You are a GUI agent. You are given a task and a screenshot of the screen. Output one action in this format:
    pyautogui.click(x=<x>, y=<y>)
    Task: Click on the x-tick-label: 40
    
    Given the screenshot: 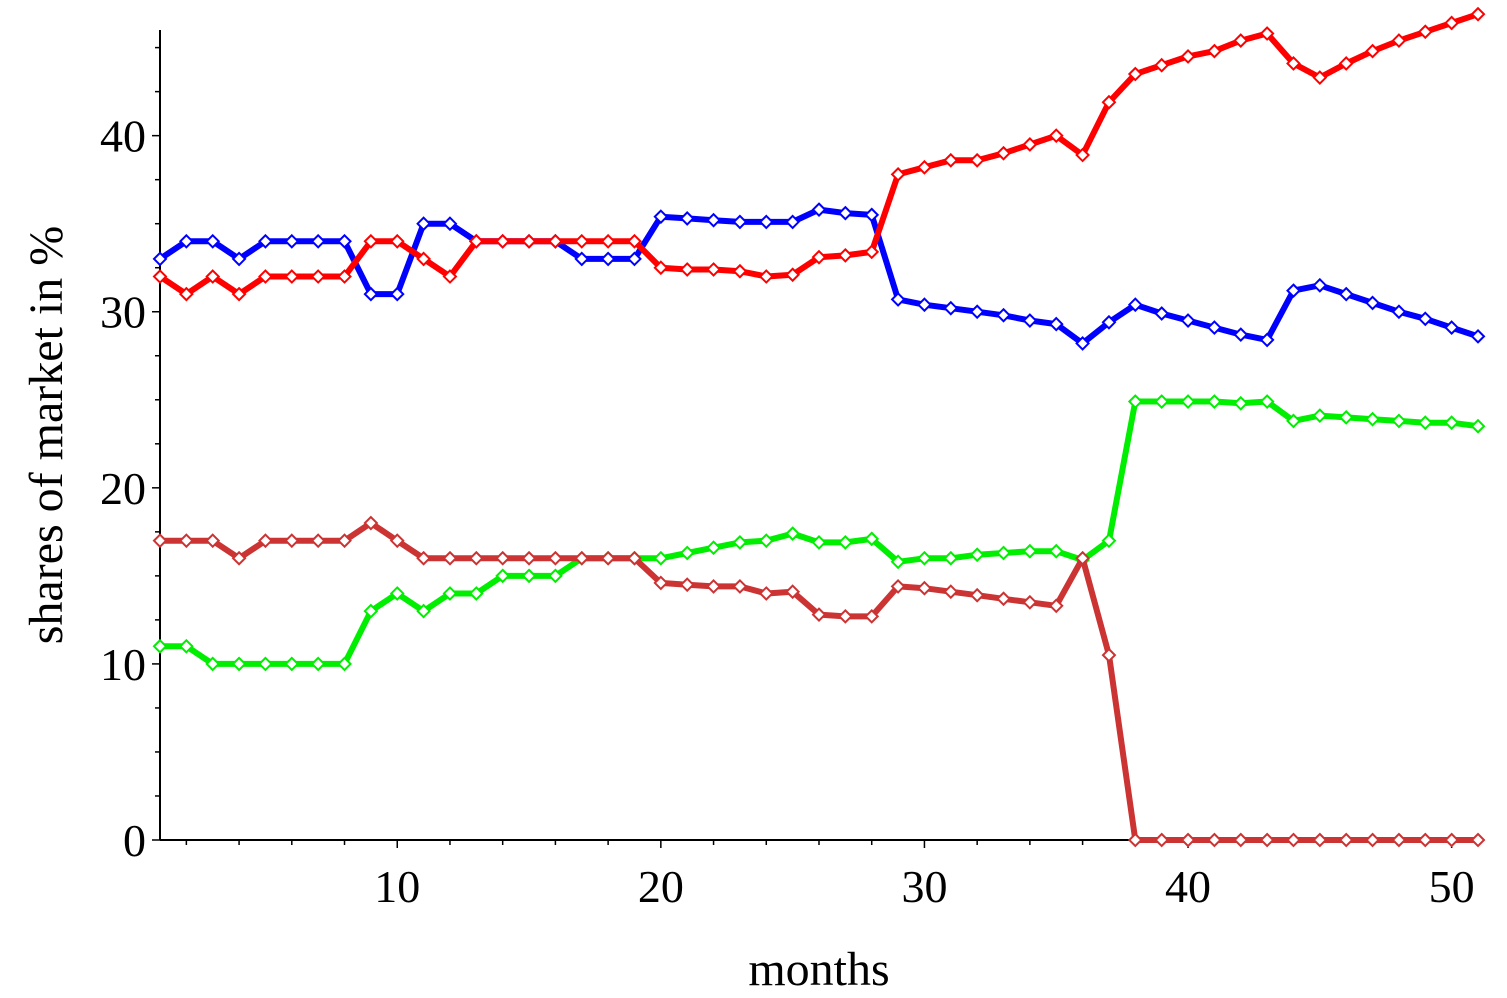 What is the action you would take?
    pyautogui.click(x=1188, y=886)
    